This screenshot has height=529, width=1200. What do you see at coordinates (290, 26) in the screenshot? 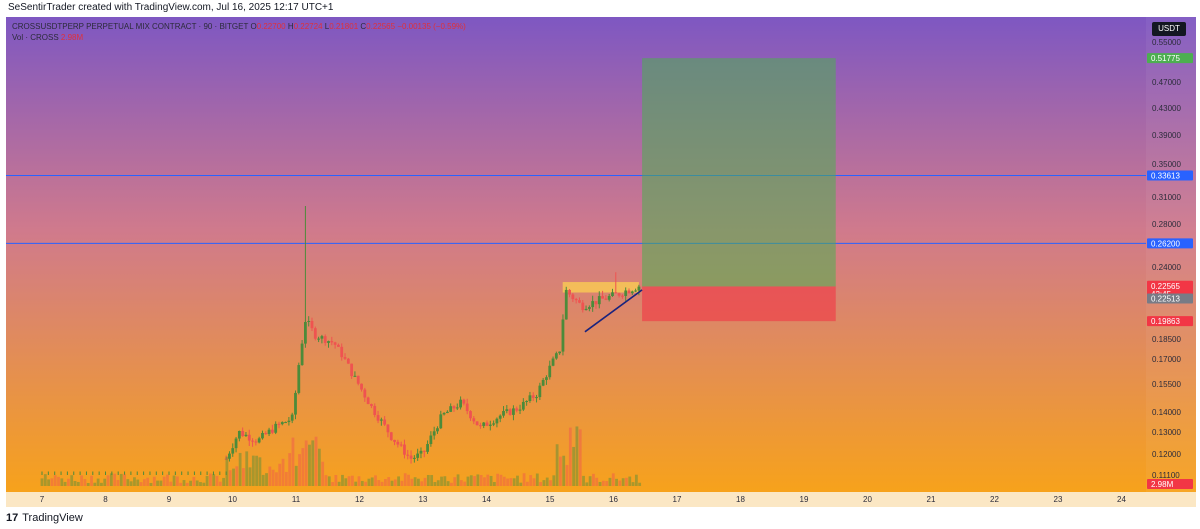
I see `high-label: H` at bounding box center [290, 26].